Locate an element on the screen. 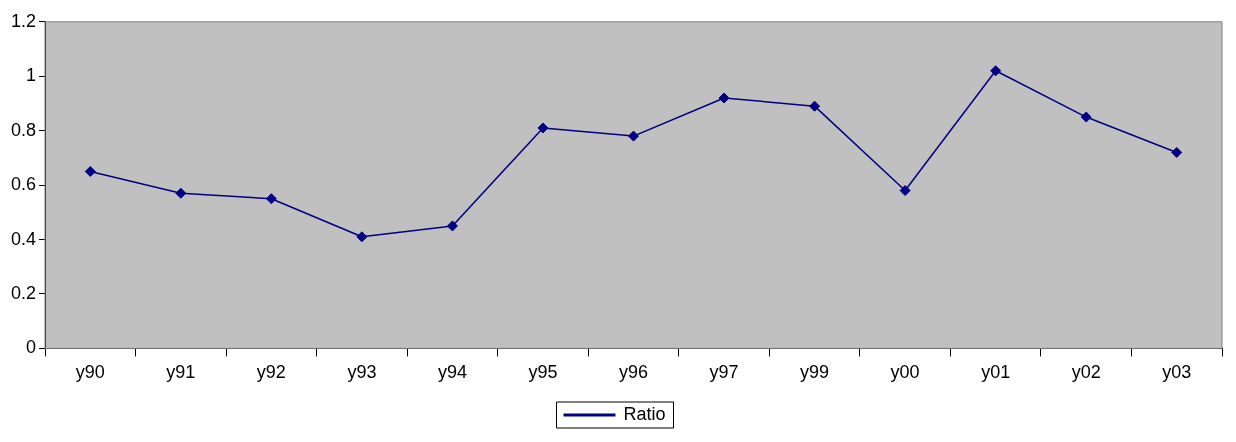  x-tick-label: y97 is located at coordinates (724, 372).